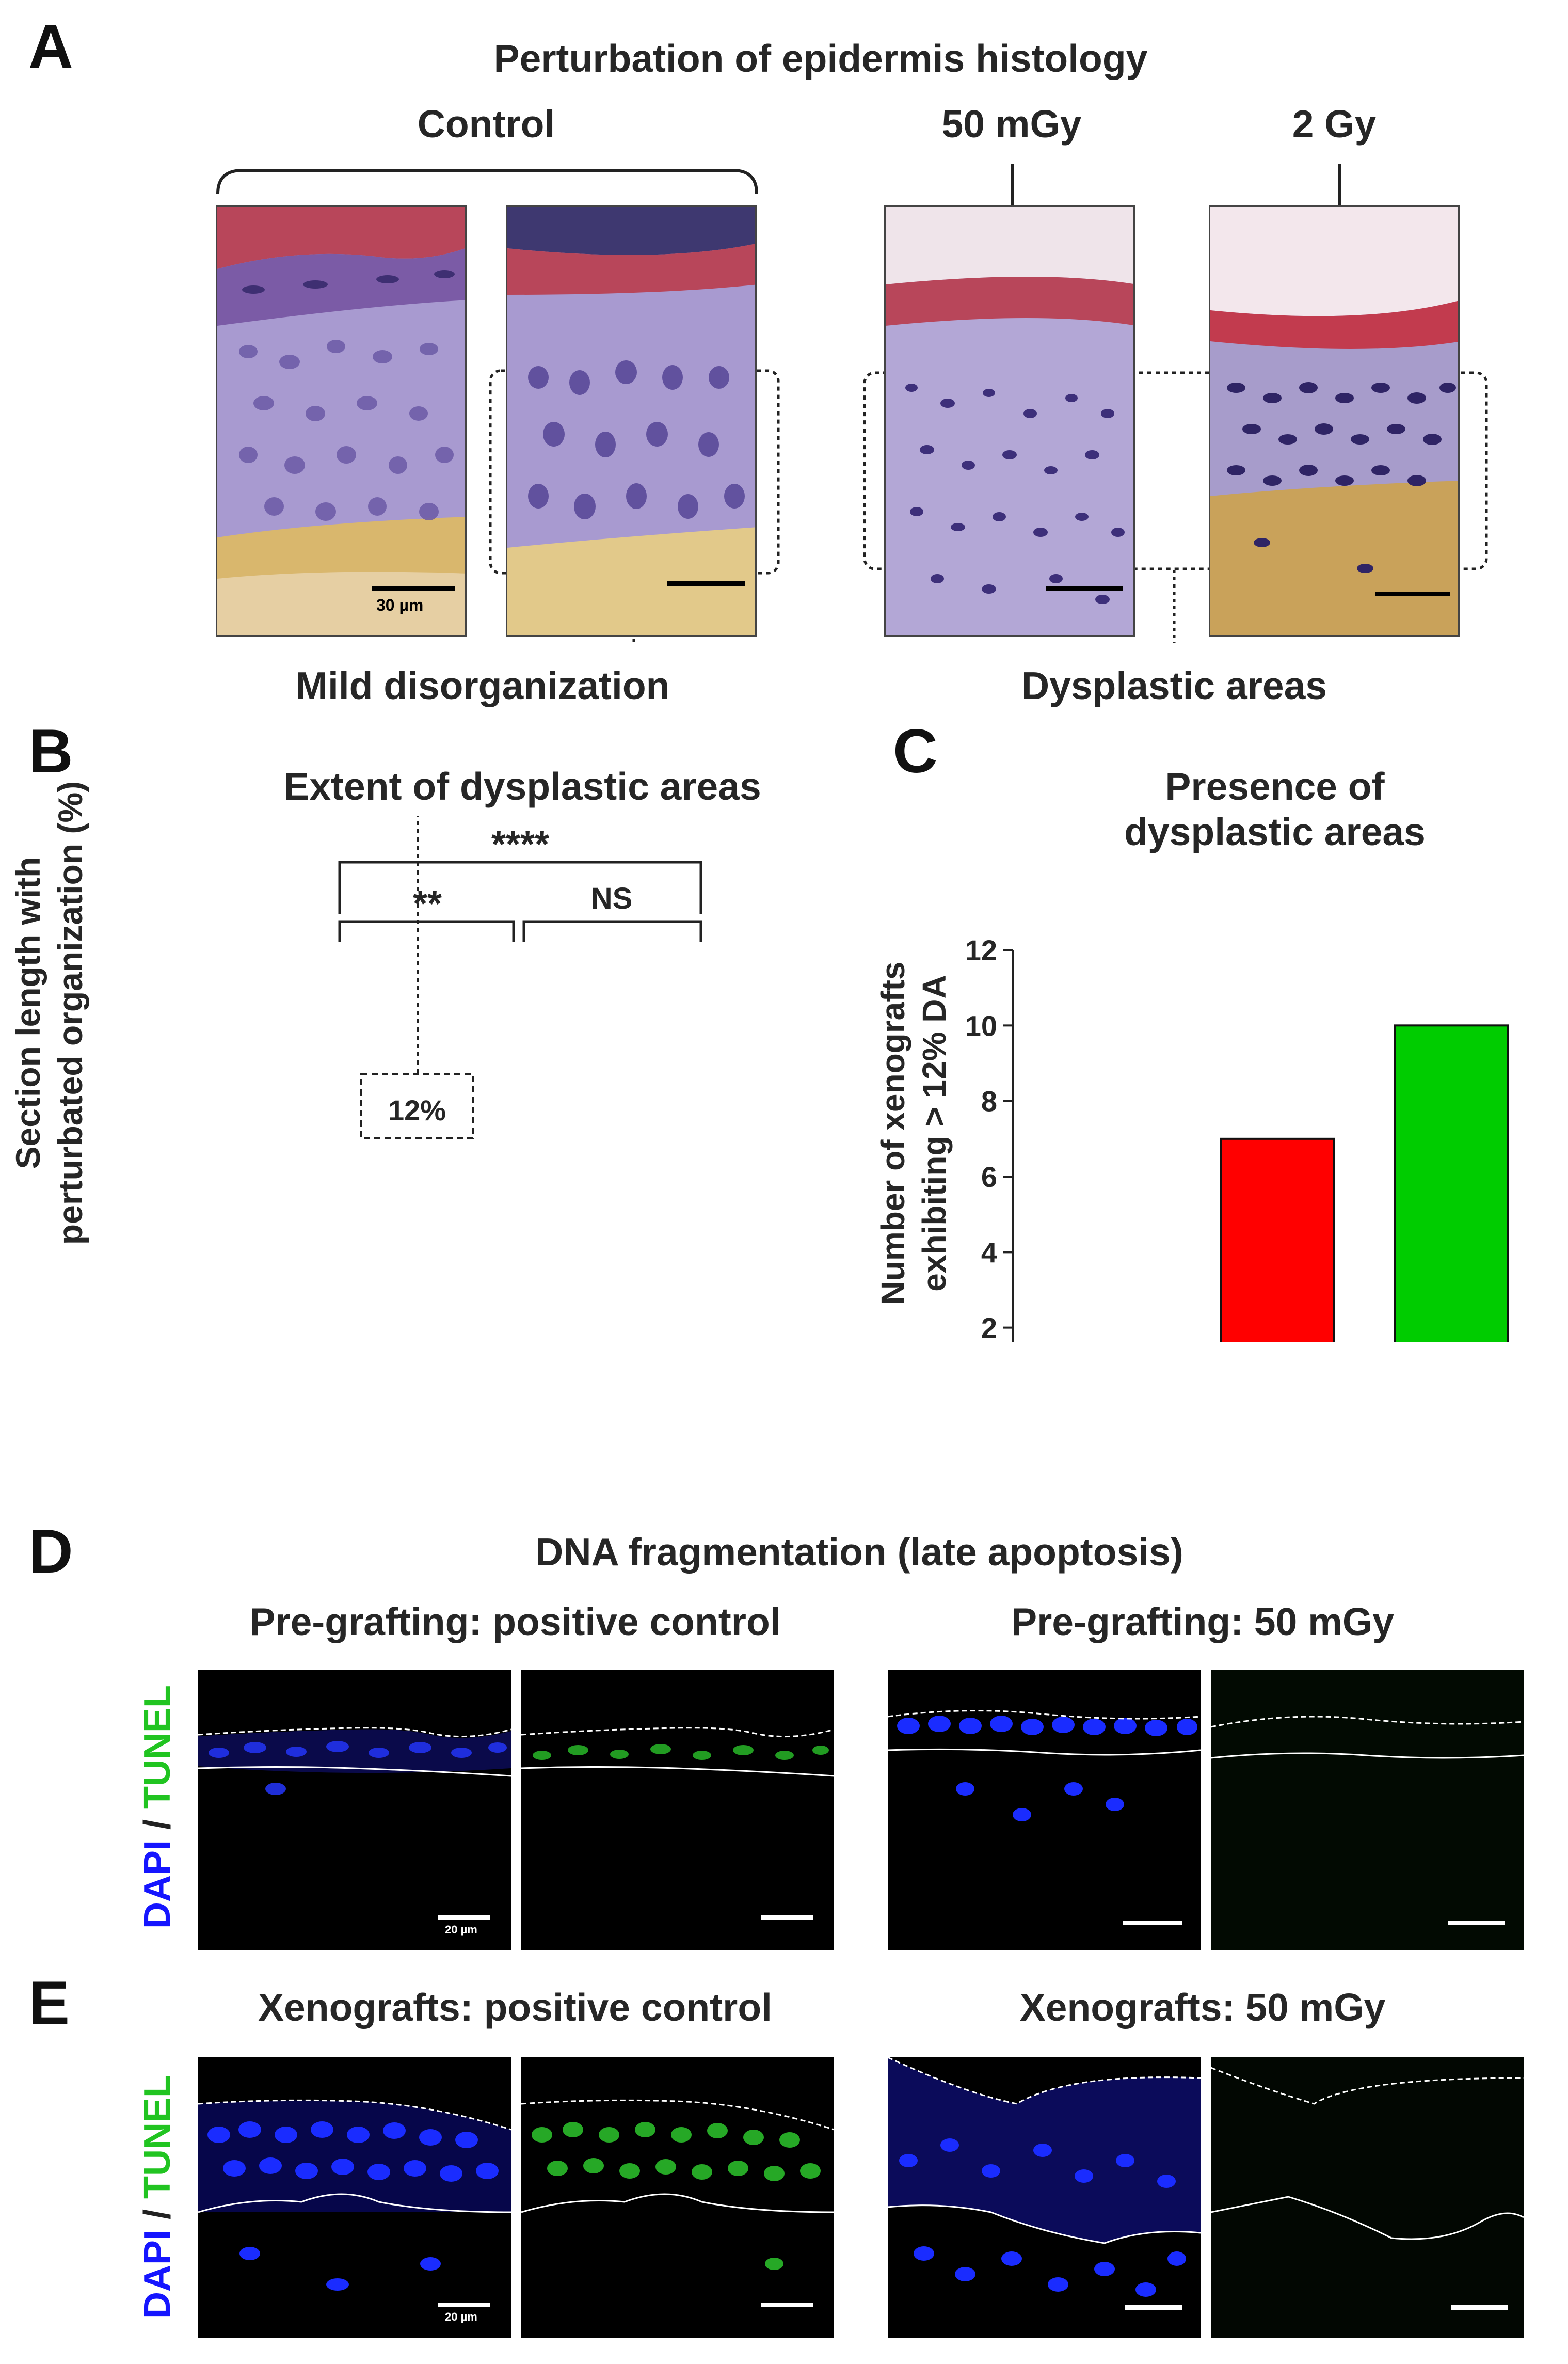  Describe the element at coordinates (612, 931) in the screenshot. I see `sig-bracket-right` at that location.